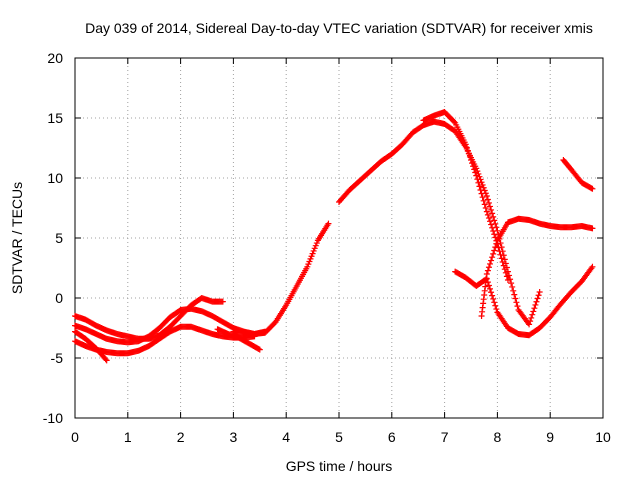 Image resolution: width=640 pixels, height=480 pixels. What do you see at coordinates (392, 437) in the screenshot?
I see `x-tick-label: 6` at bounding box center [392, 437].